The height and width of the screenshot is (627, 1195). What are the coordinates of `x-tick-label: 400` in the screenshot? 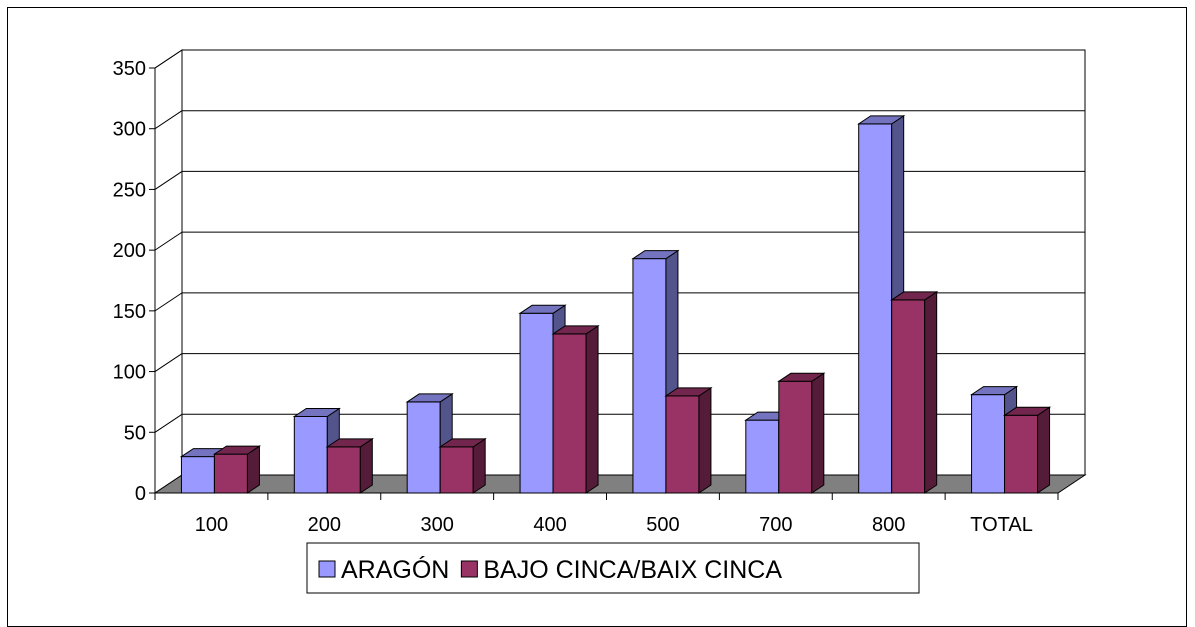 It's located at (549, 525).